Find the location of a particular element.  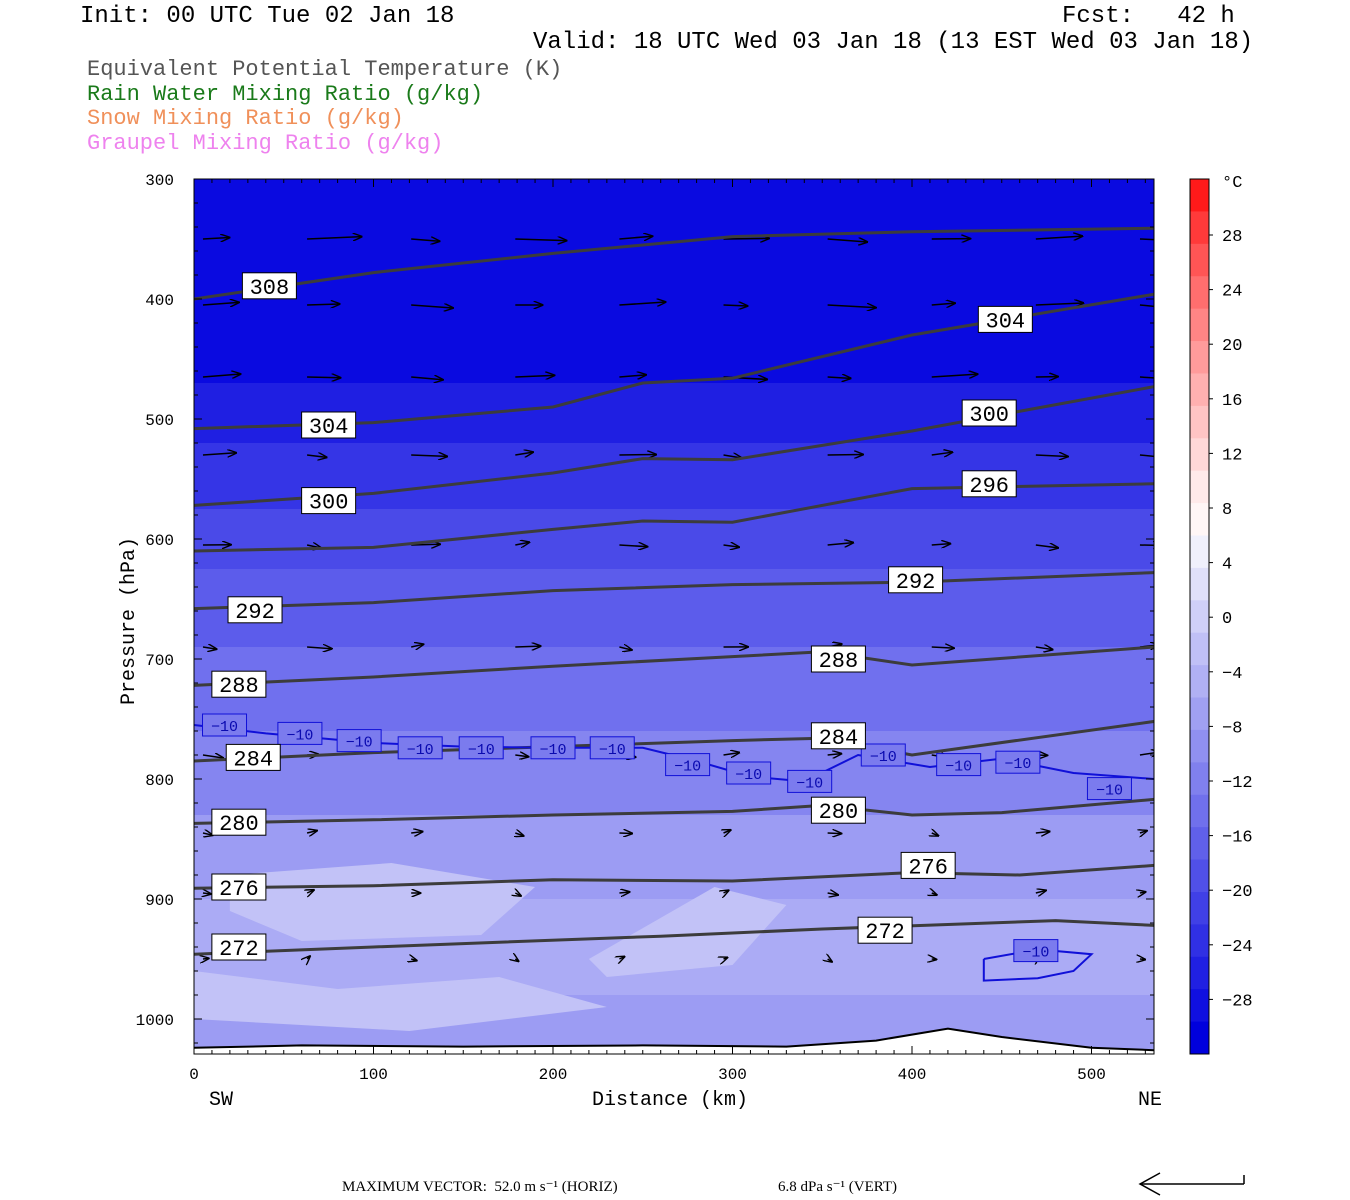

colorbar: °C 28 24 20 16 12 8 4 0 −4 −8 −12 −16 −20 −24 −28 is located at coordinates (1221, 614).